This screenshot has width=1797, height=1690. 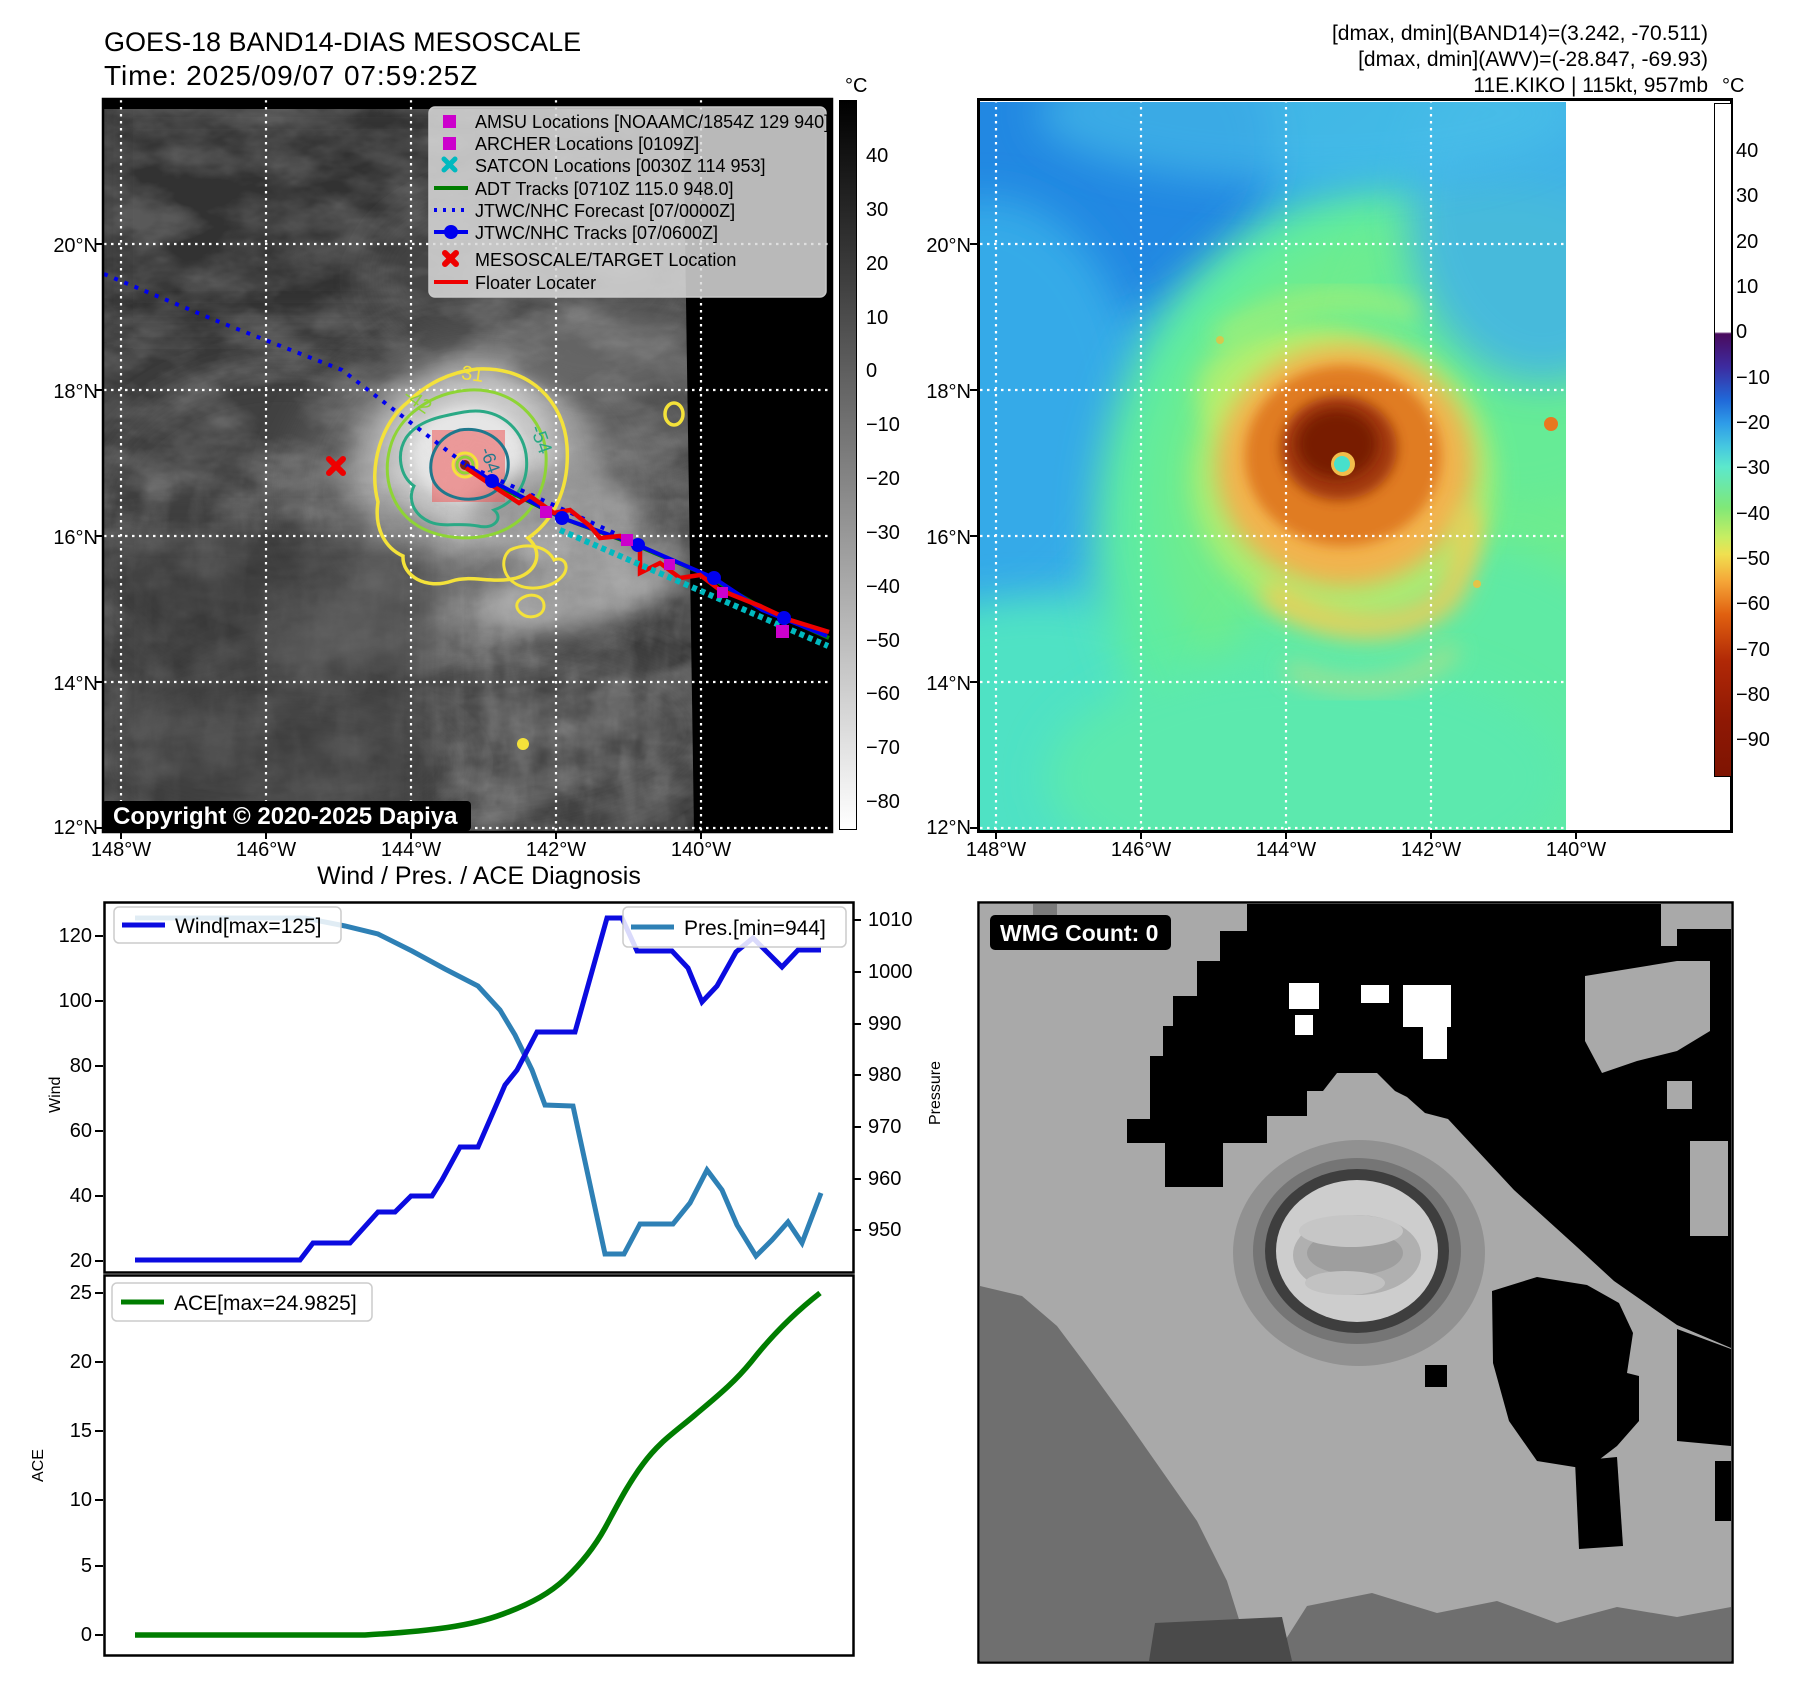 What do you see at coordinates (620, 166) in the screenshot?
I see `svg-text:SATCON Locations [0030Z 114 95: SATCON Locations [0030Z 114 953]` at bounding box center [620, 166].